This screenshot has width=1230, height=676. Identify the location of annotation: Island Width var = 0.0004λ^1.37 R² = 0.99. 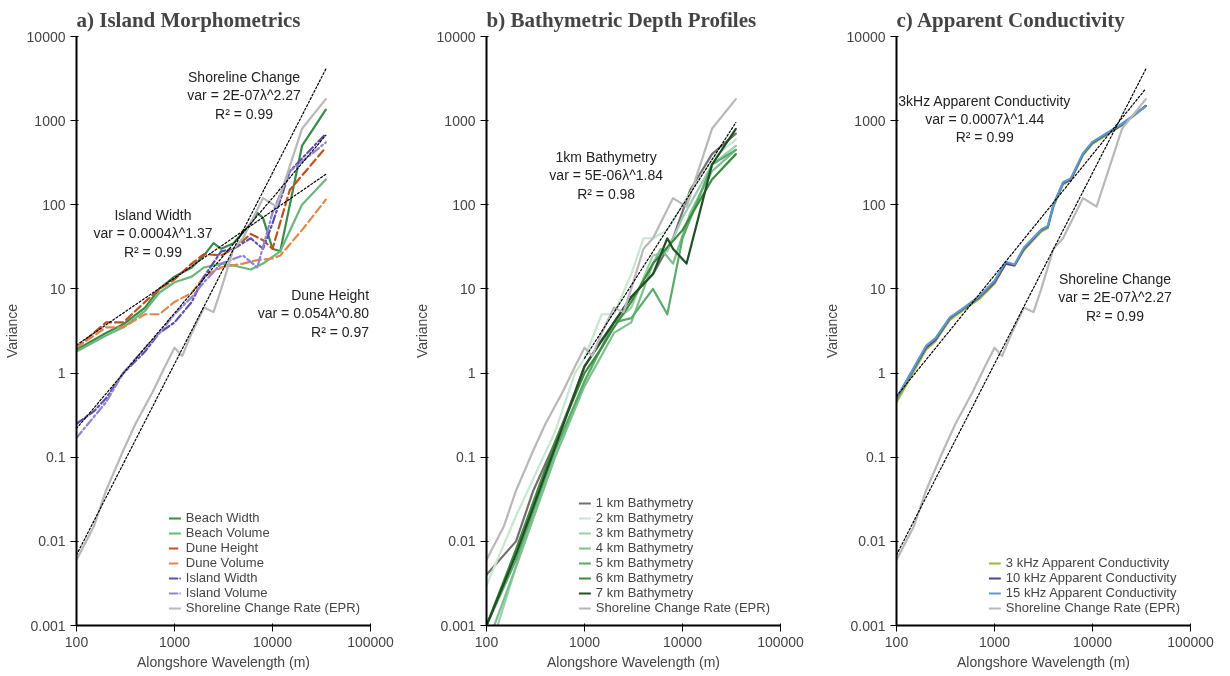
(153, 233).